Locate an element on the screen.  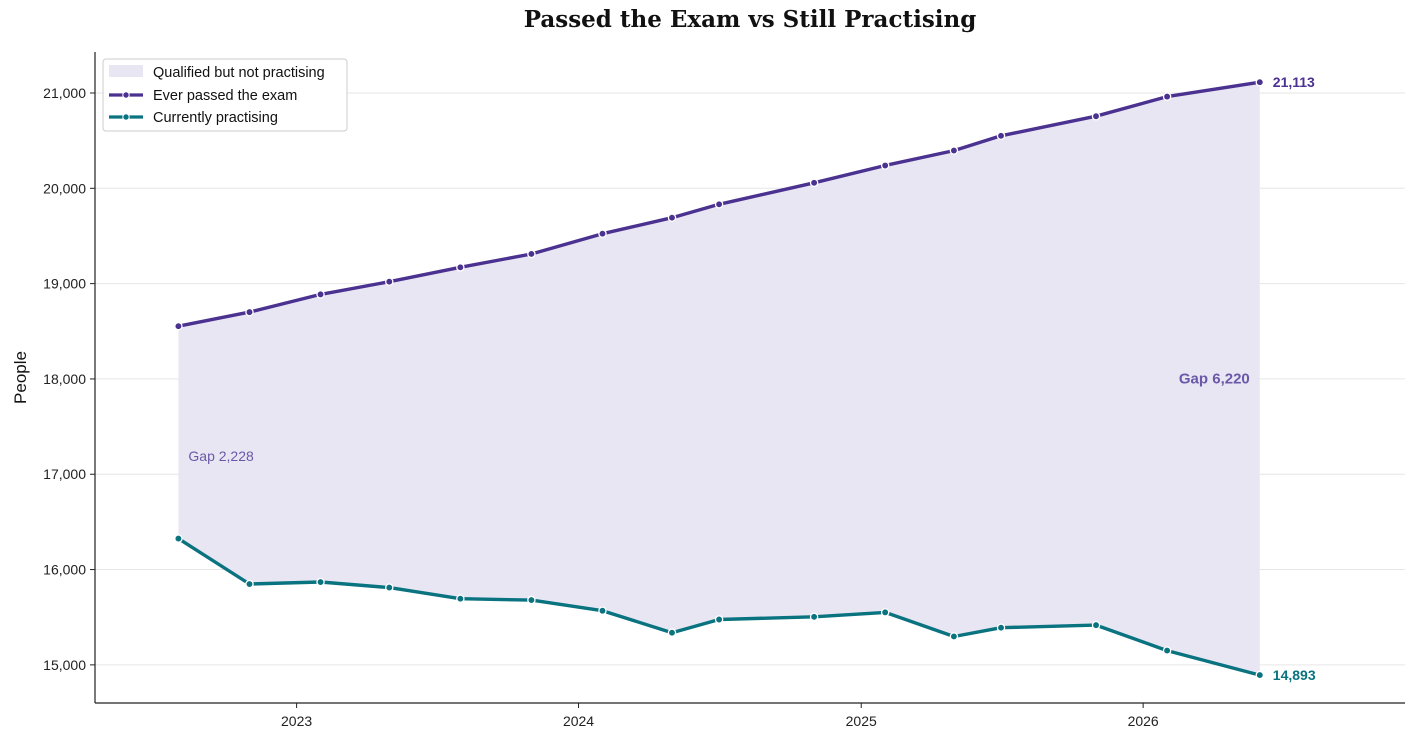
legend-label-series: Ever passed the exam is located at coordinates (225, 96).